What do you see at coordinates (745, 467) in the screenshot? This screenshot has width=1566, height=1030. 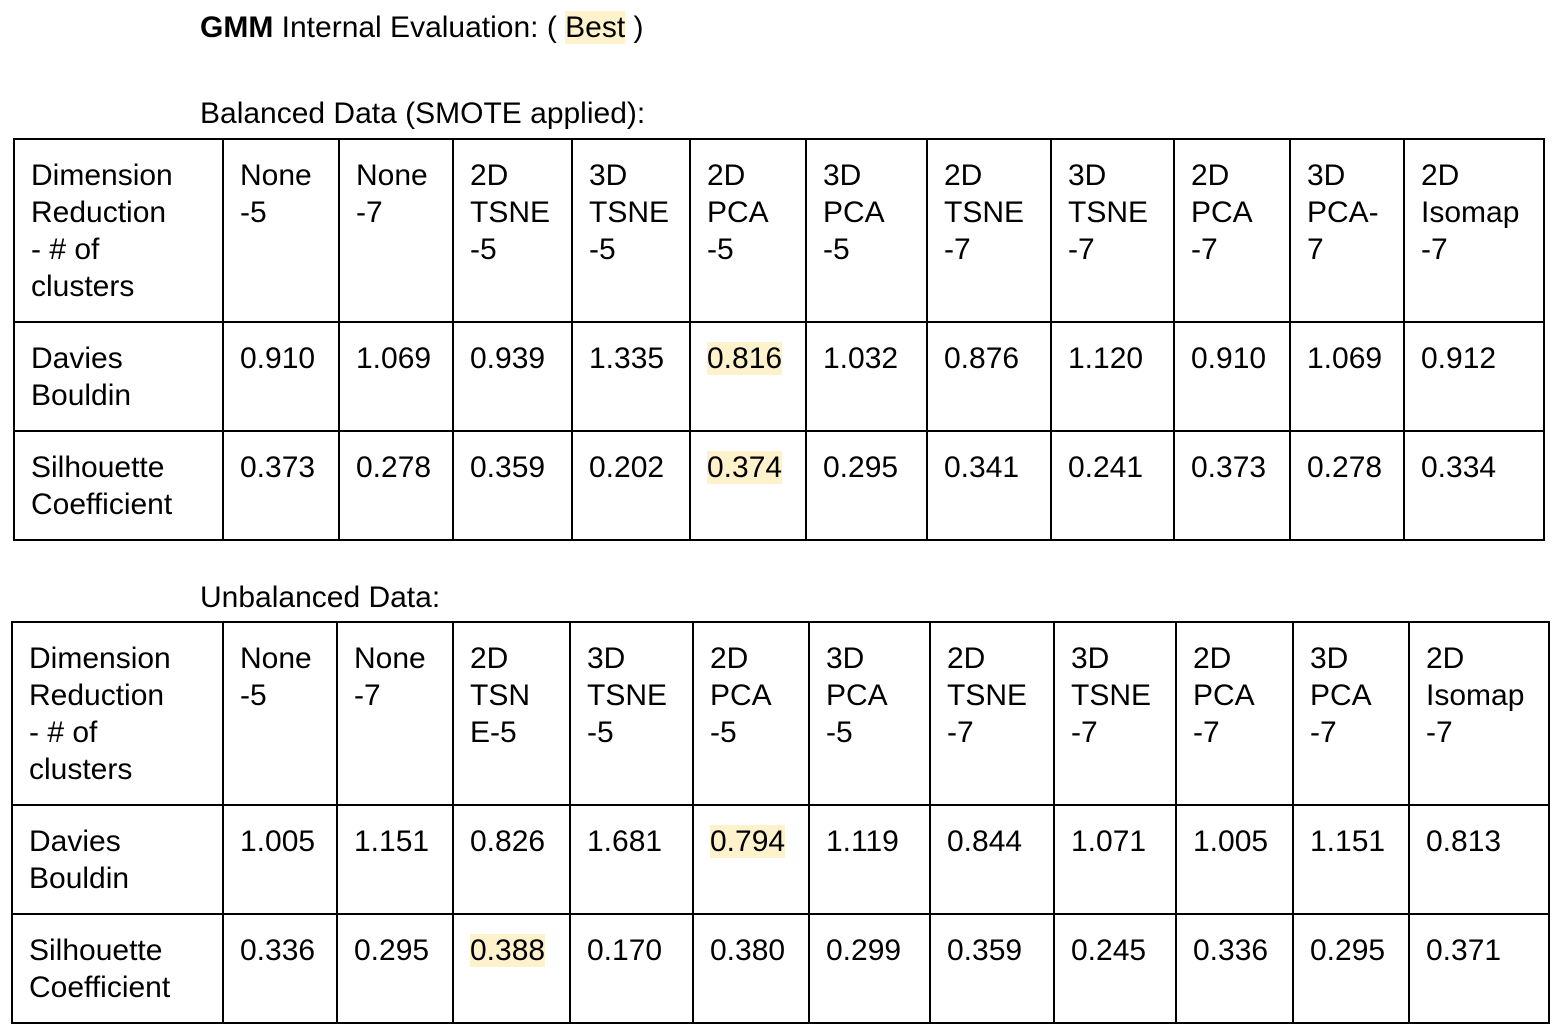 I see `best-value: 0.374` at bounding box center [745, 467].